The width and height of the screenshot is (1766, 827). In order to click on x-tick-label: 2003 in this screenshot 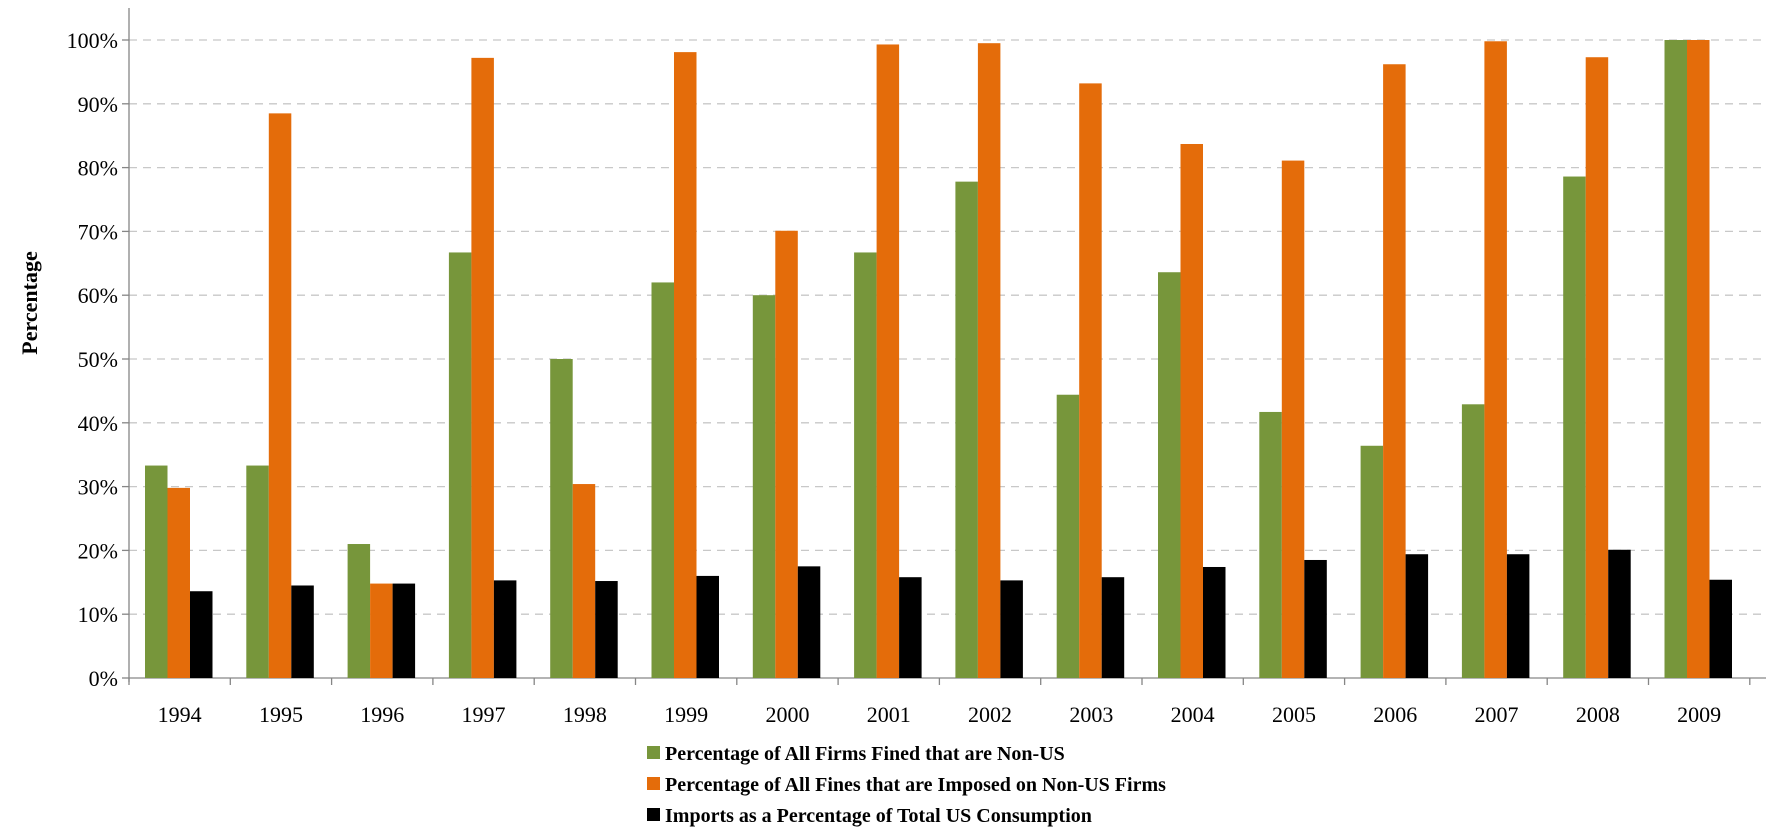, I will do `click(1091, 714)`.